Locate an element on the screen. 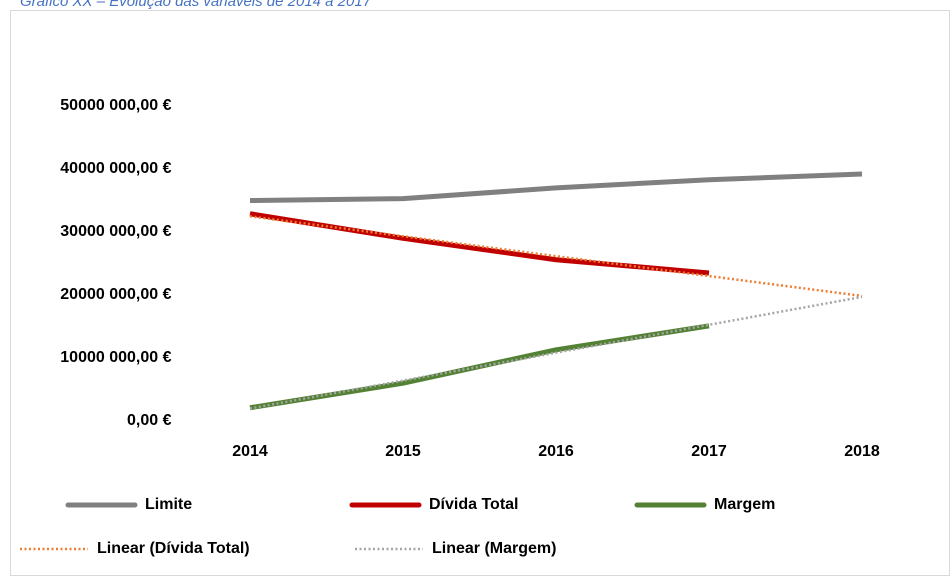  series-line is located at coordinates (556, 187).